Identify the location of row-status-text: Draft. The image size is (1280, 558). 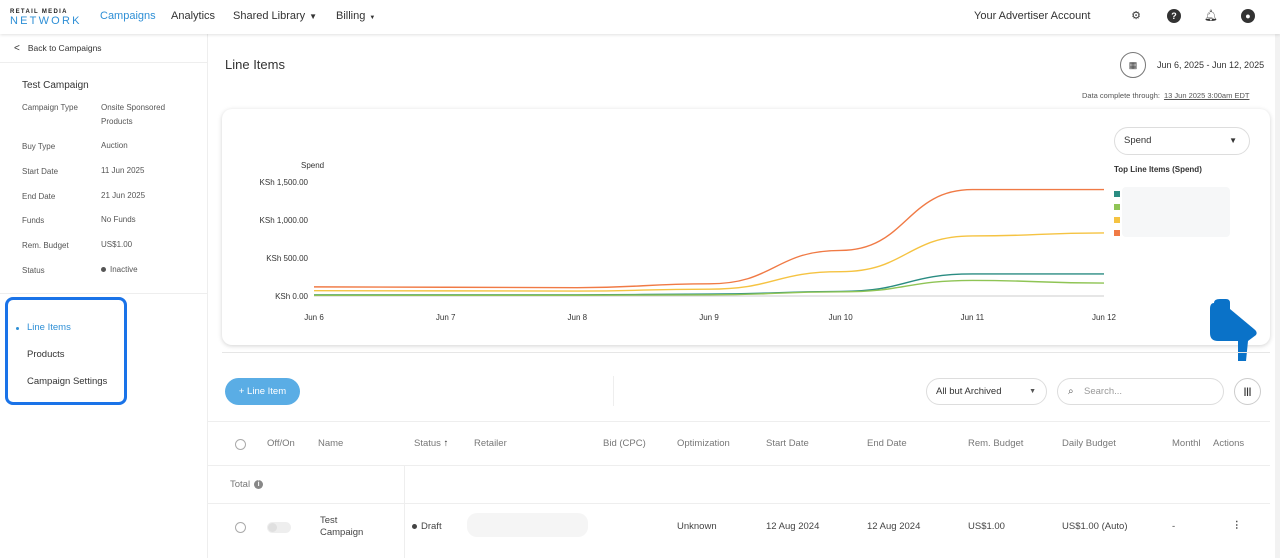
(431, 526).